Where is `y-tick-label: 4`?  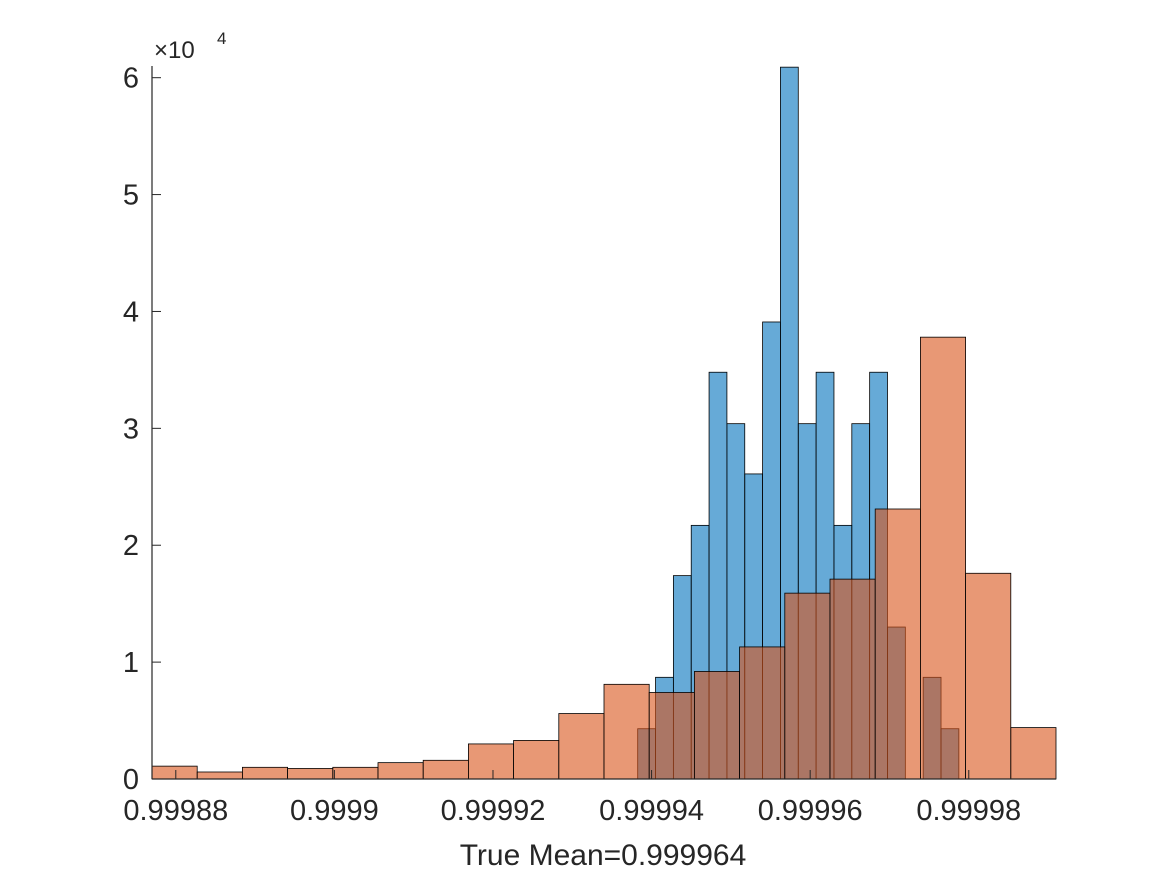 y-tick-label: 4 is located at coordinates (131, 312).